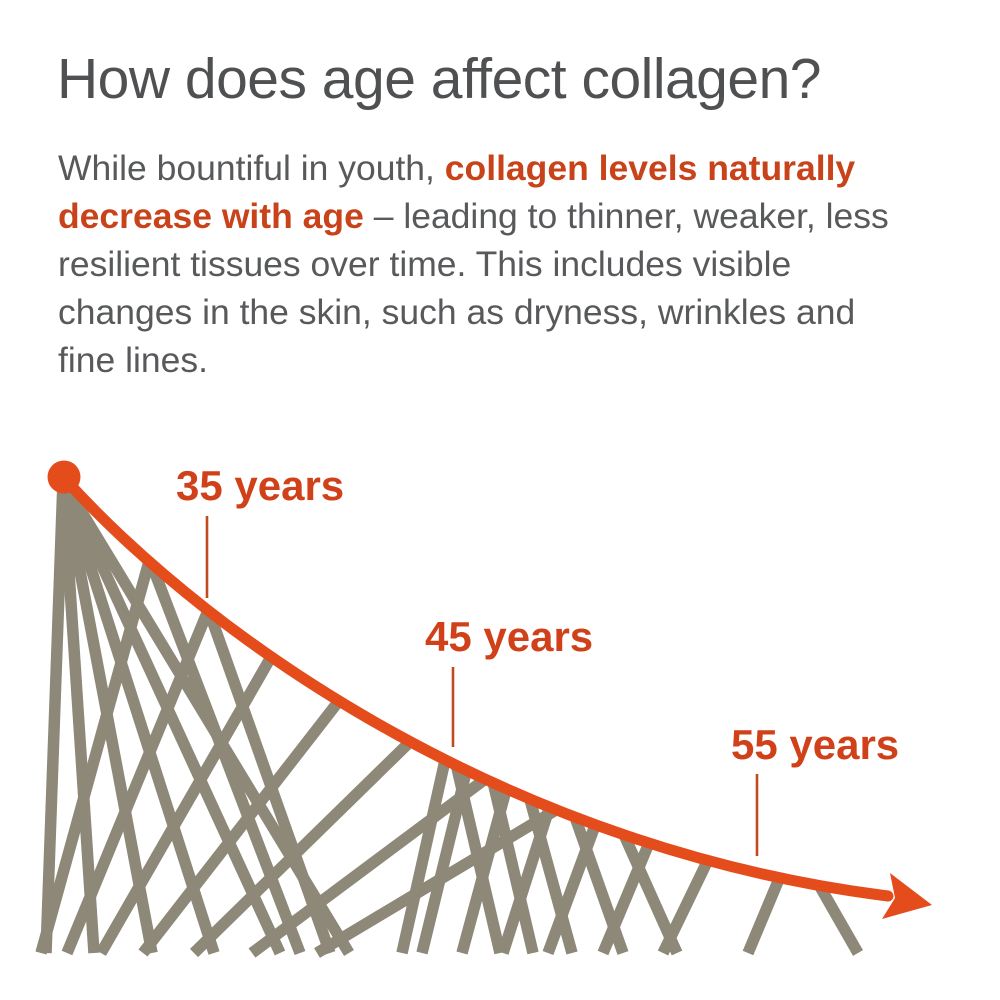 The height and width of the screenshot is (1000, 1000). I want to click on milestone-label-45: 45 years, so click(509, 636).